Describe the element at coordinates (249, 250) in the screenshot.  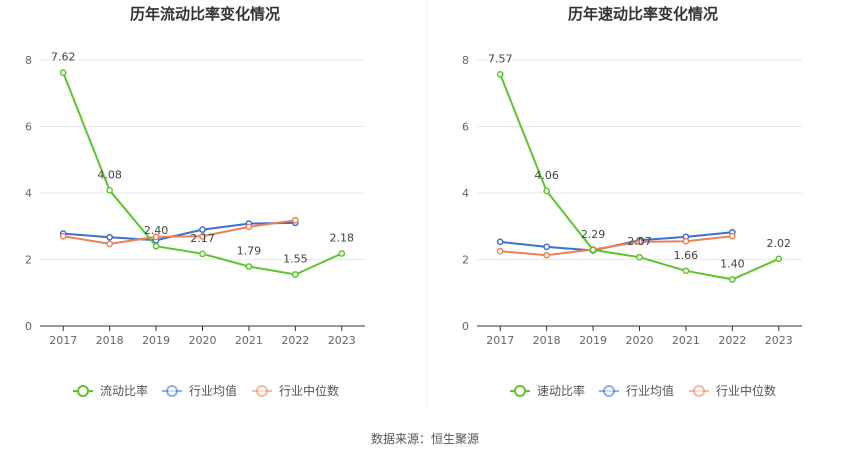
I see `data-label: 1.79` at that location.